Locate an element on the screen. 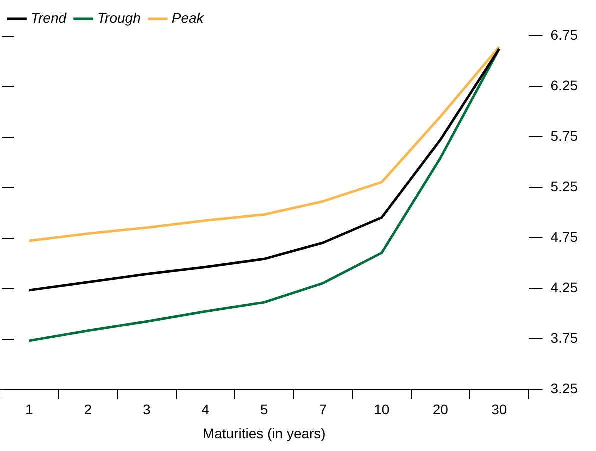  x-tick-label: 7 is located at coordinates (323, 410).